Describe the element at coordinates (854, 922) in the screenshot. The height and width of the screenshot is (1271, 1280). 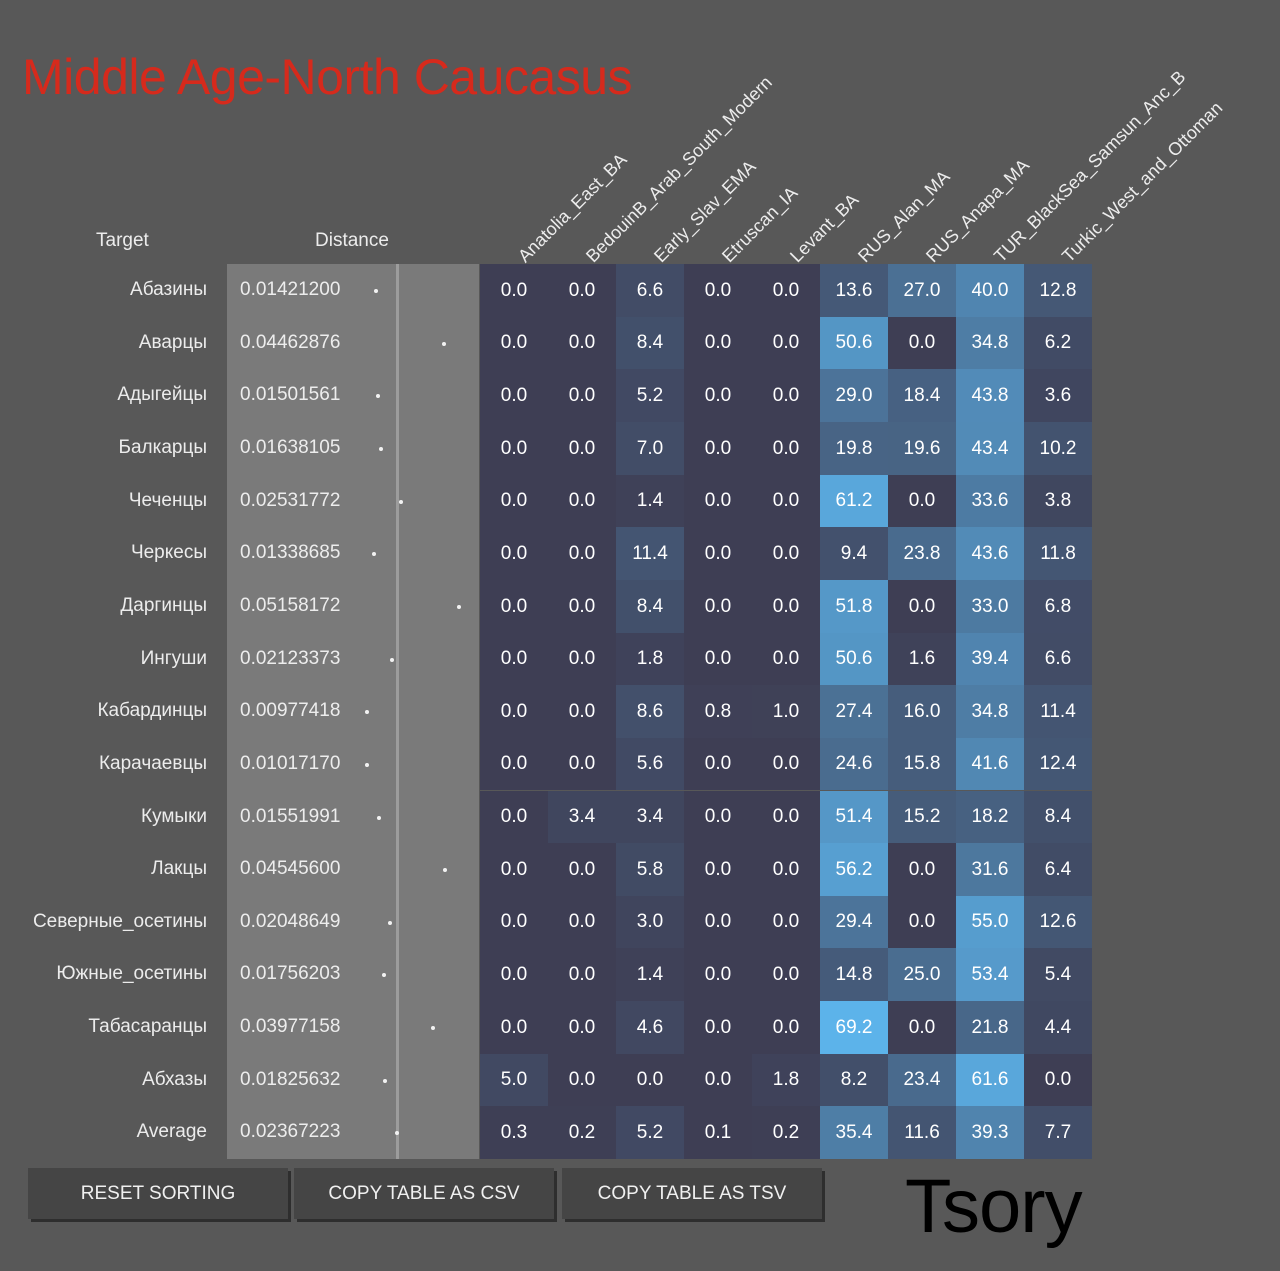
I see `heatmap-cell: 29.4` at that location.